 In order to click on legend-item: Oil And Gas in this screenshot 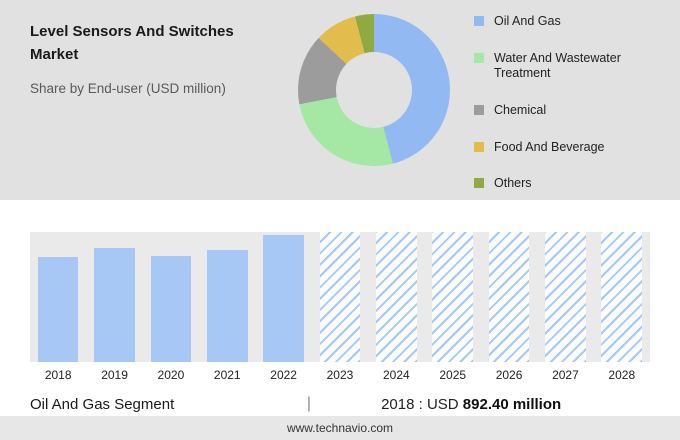, I will do `click(572, 22)`.